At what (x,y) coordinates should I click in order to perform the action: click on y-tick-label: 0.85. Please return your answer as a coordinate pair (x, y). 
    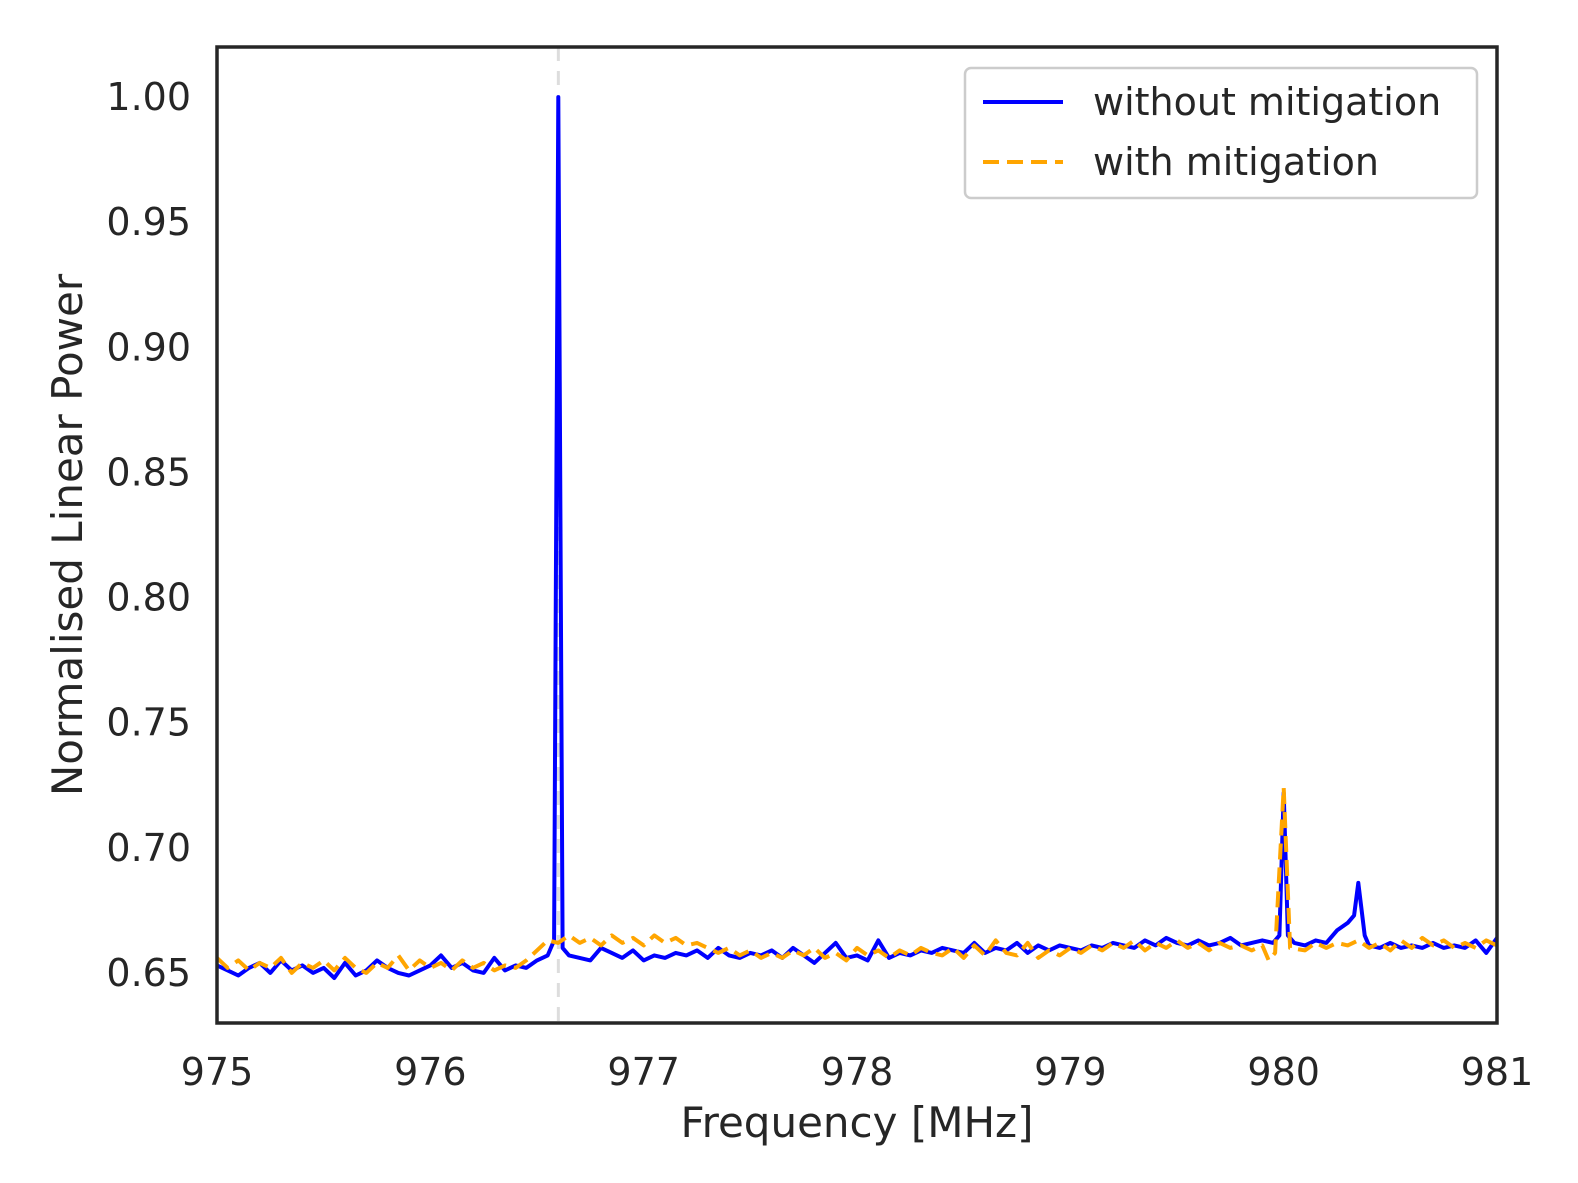
    Looking at the image, I should click on (148, 472).